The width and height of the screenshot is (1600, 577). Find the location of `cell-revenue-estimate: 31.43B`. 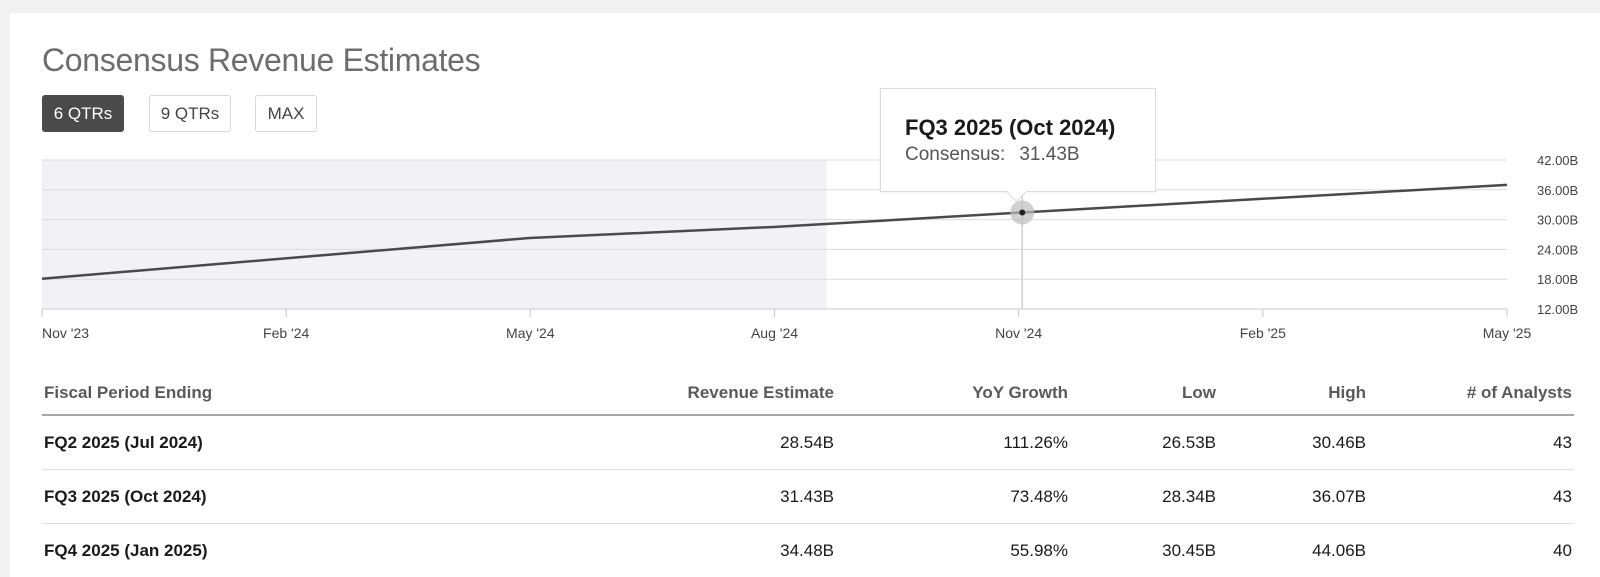

cell-revenue-estimate: 31.43B is located at coordinates (589, 496).